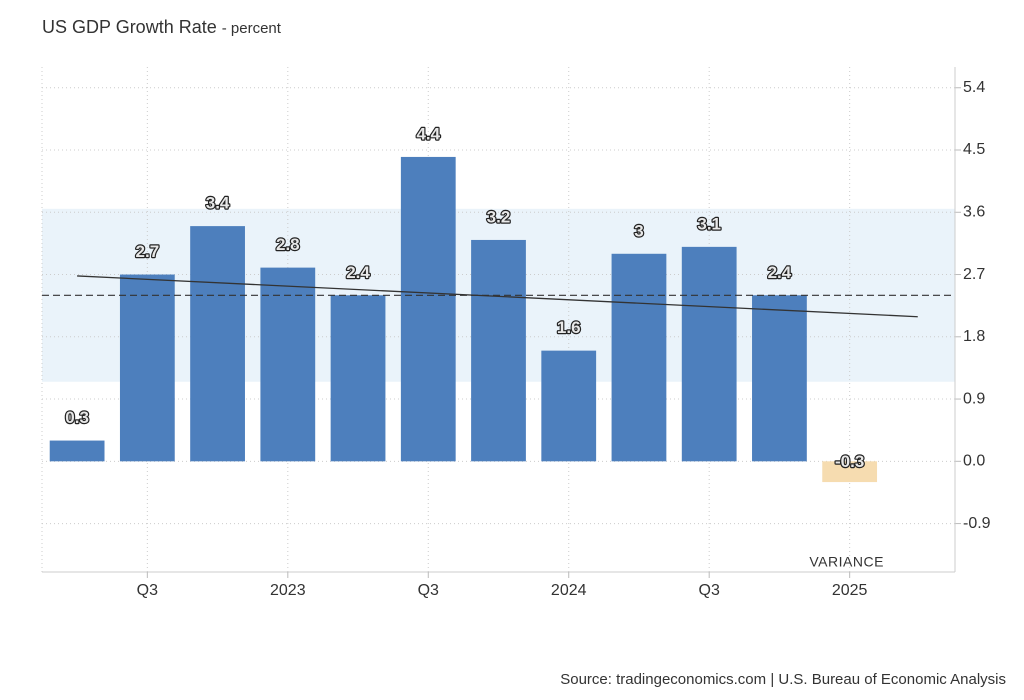 The height and width of the screenshot is (700, 1024). Describe the element at coordinates (974, 336) in the screenshot. I see `y-tick-label: 1.8` at that location.